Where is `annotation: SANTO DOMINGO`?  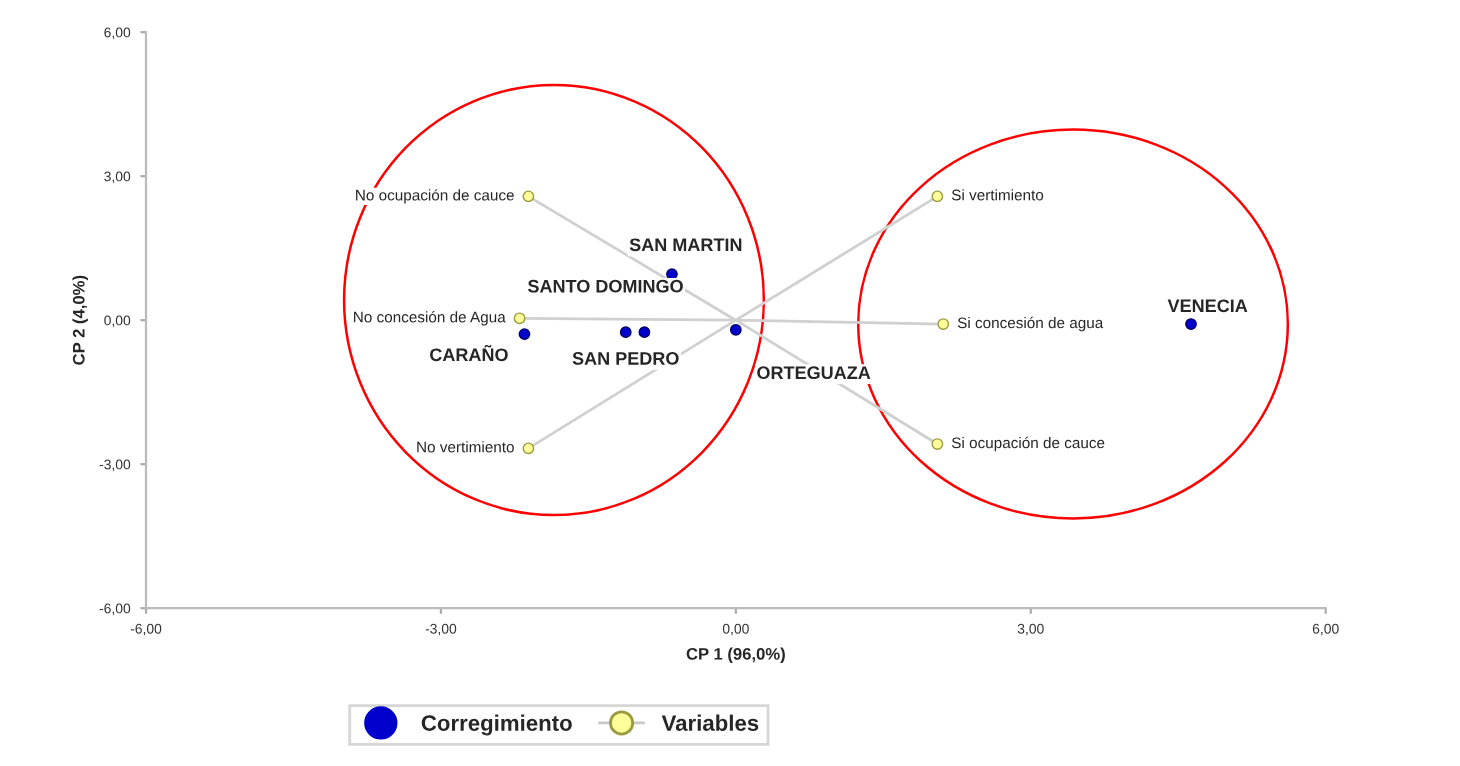 annotation: SANTO DOMINGO is located at coordinates (605, 286).